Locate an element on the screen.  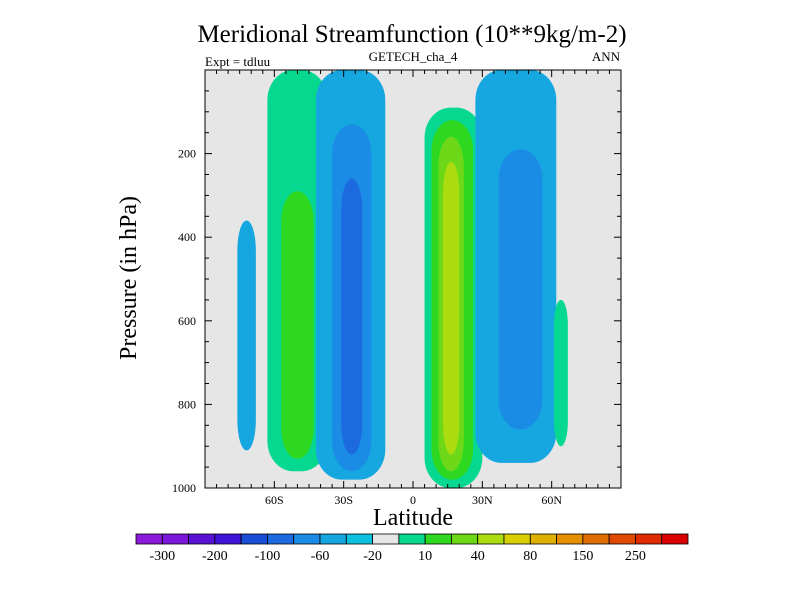
y-tick-label: 1000 is located at coordinates (184, 488).